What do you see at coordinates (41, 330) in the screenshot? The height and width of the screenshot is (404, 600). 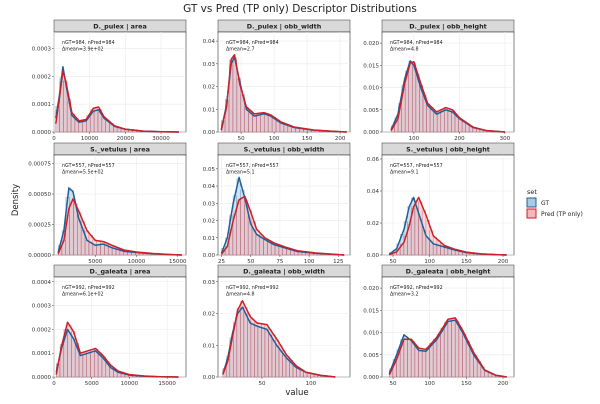 I see `y-tick-label: 0.0002` at bounding box center [41, 330].